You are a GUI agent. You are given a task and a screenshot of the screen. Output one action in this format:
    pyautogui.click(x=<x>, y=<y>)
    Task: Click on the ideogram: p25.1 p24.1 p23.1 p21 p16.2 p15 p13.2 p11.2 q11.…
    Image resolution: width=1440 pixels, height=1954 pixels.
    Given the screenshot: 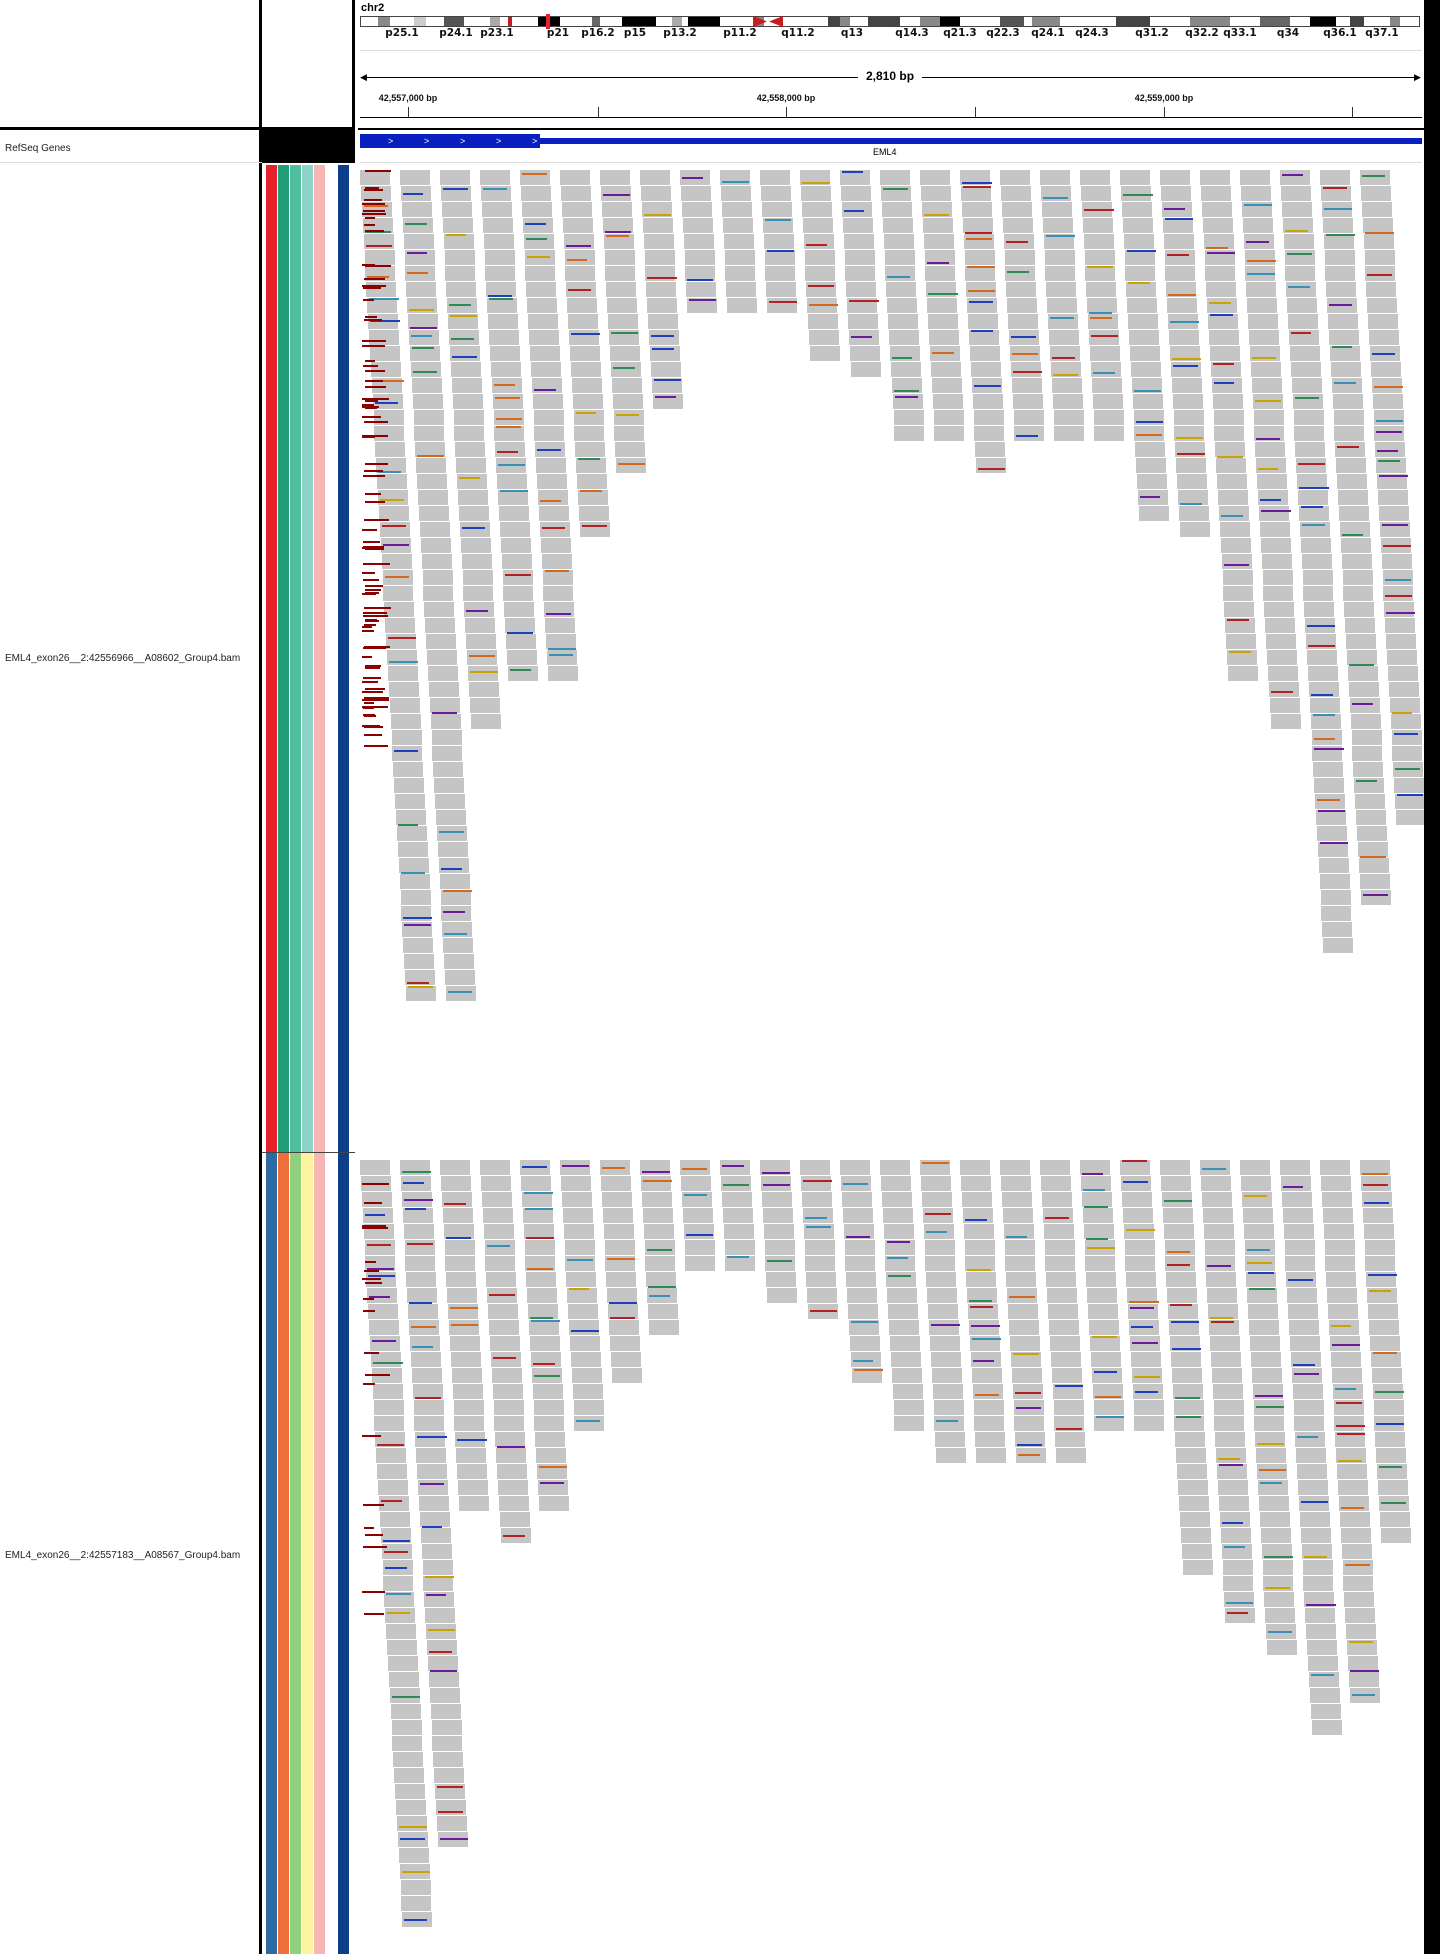 What is the action you would take?
    pyautogui.click(x=891, y=22)
    